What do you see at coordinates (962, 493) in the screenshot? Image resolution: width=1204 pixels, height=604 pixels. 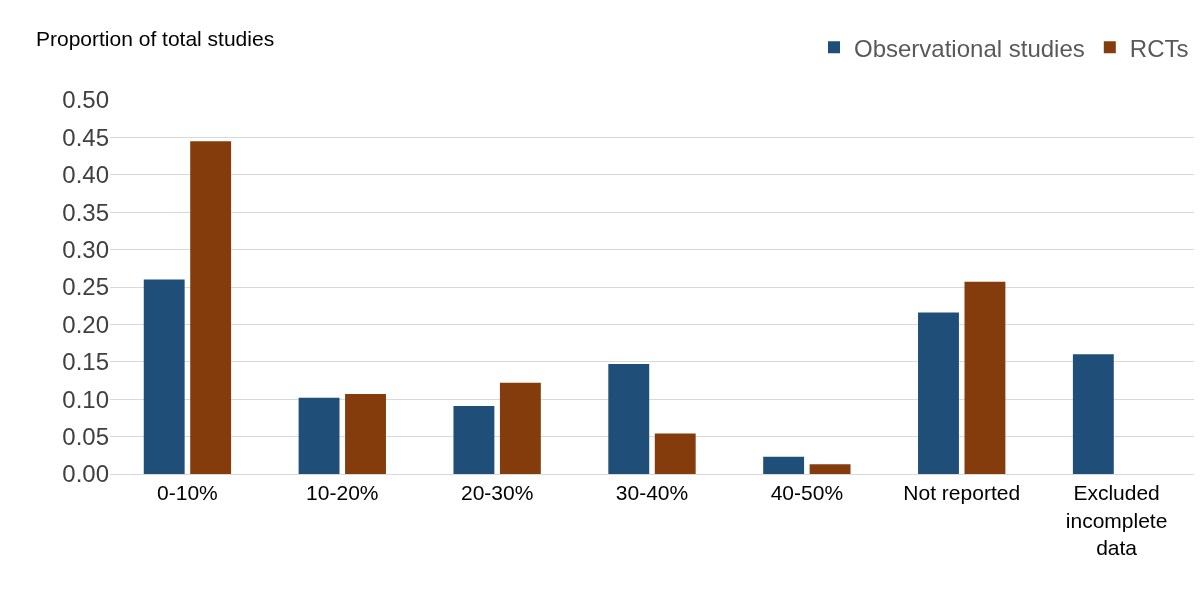 I see `x-tick-label: Not reported` at bounding box center [962, 493].